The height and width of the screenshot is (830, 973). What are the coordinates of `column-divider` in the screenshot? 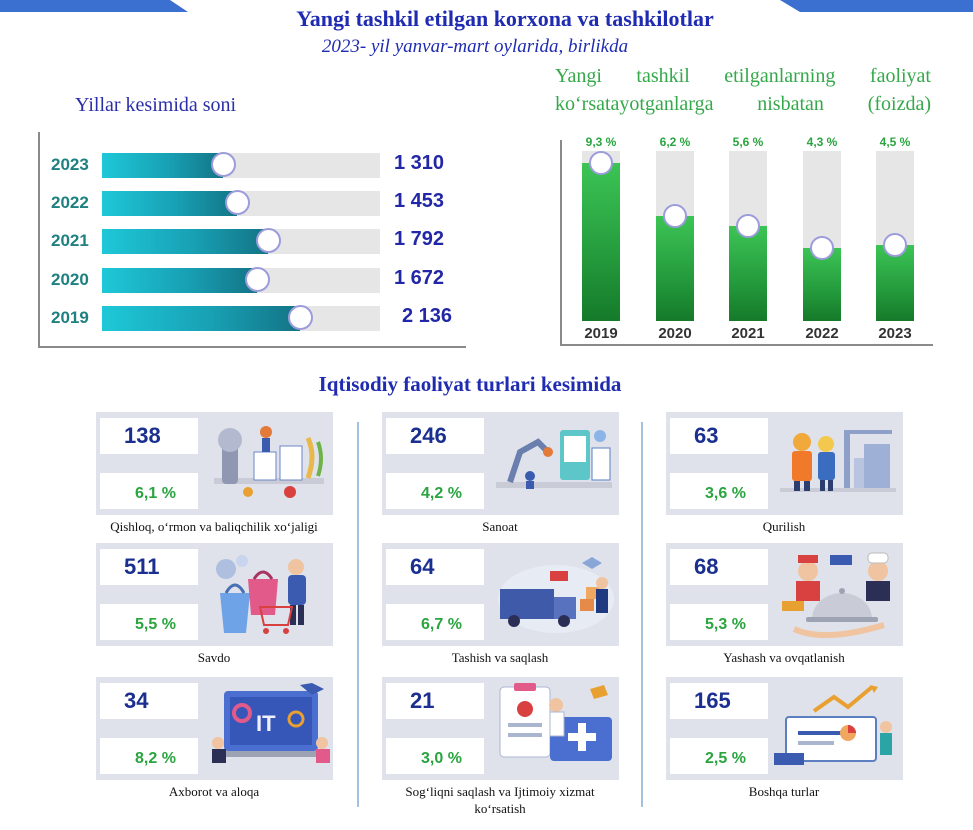 It's located at (358, 614).